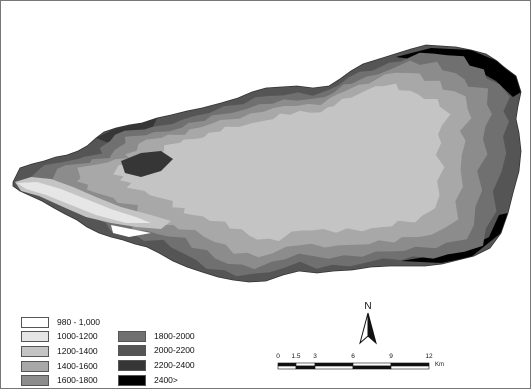 This screenshot has height=390, width=531. Describe the element at coordinates (166, 379) in the screenshot. I see `legend-label: 2400>` at that location.